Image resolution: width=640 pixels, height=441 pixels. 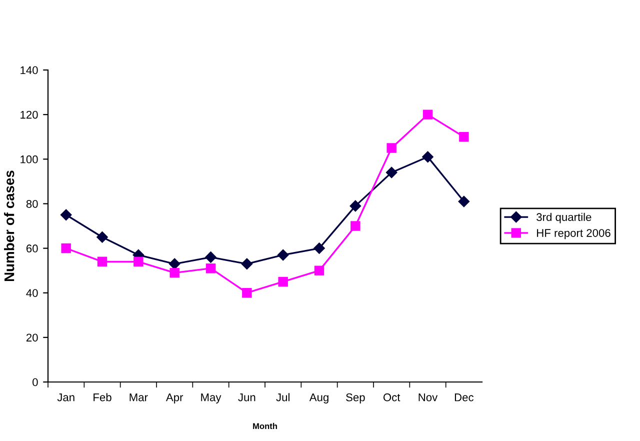 What do you see at coordinates (573, 234) in the screenshot?
I see `legend-label: HF report 2006` at bounding box center [573, 234].